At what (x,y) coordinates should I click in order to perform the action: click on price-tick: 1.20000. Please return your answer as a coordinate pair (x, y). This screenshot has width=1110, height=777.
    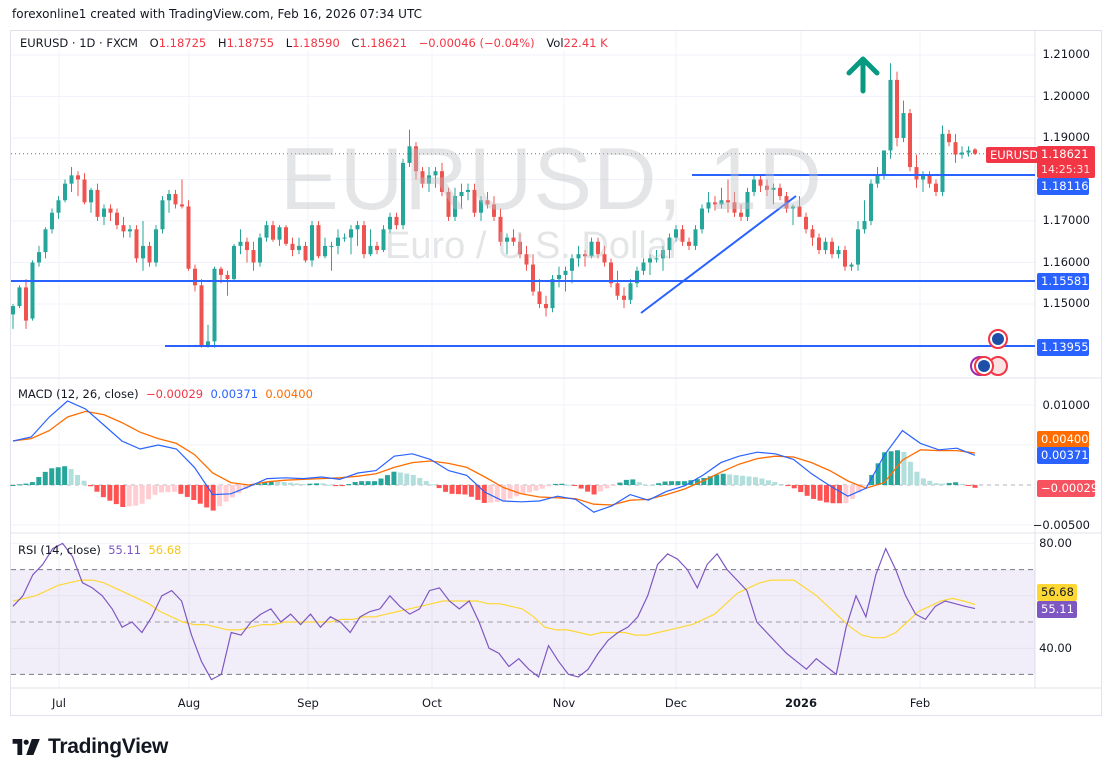
    Looking at the image, I should click on (1066, 96).